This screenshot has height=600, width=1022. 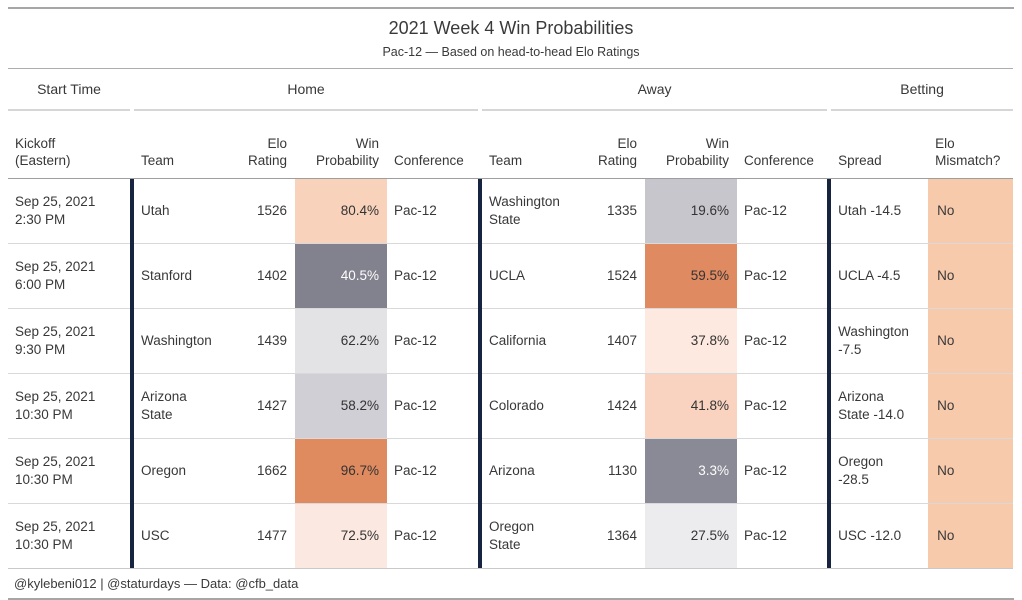 What do you see at coordinates (341, 211) in the screenshot?
I see `home-win-cell: 80.4%` at bounding box center [341, 211].